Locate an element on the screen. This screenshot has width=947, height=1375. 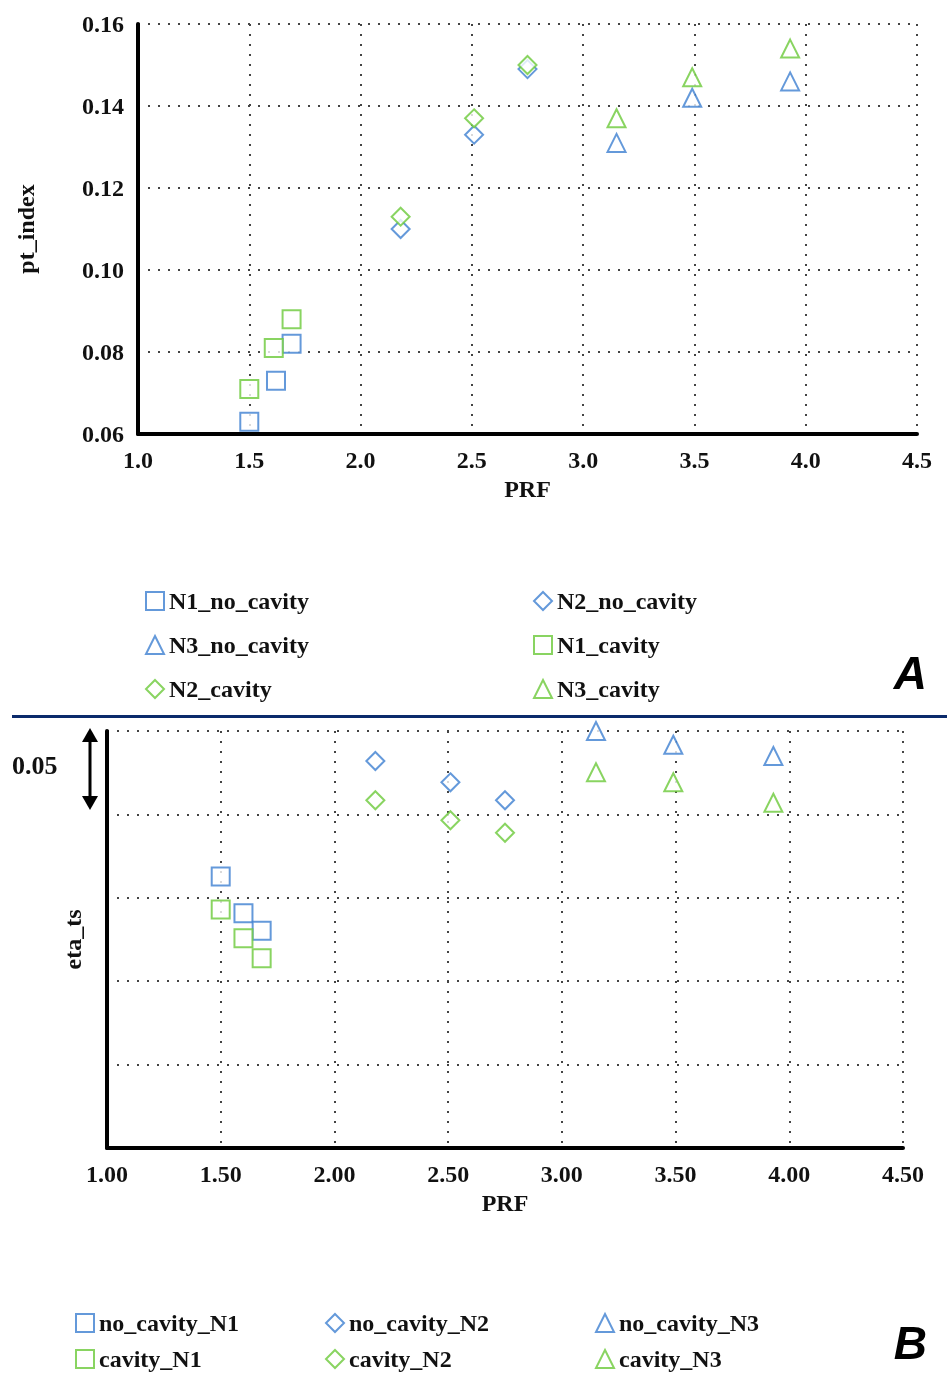
x-tick-label: 1.5 is located at coordinates (249, 460).